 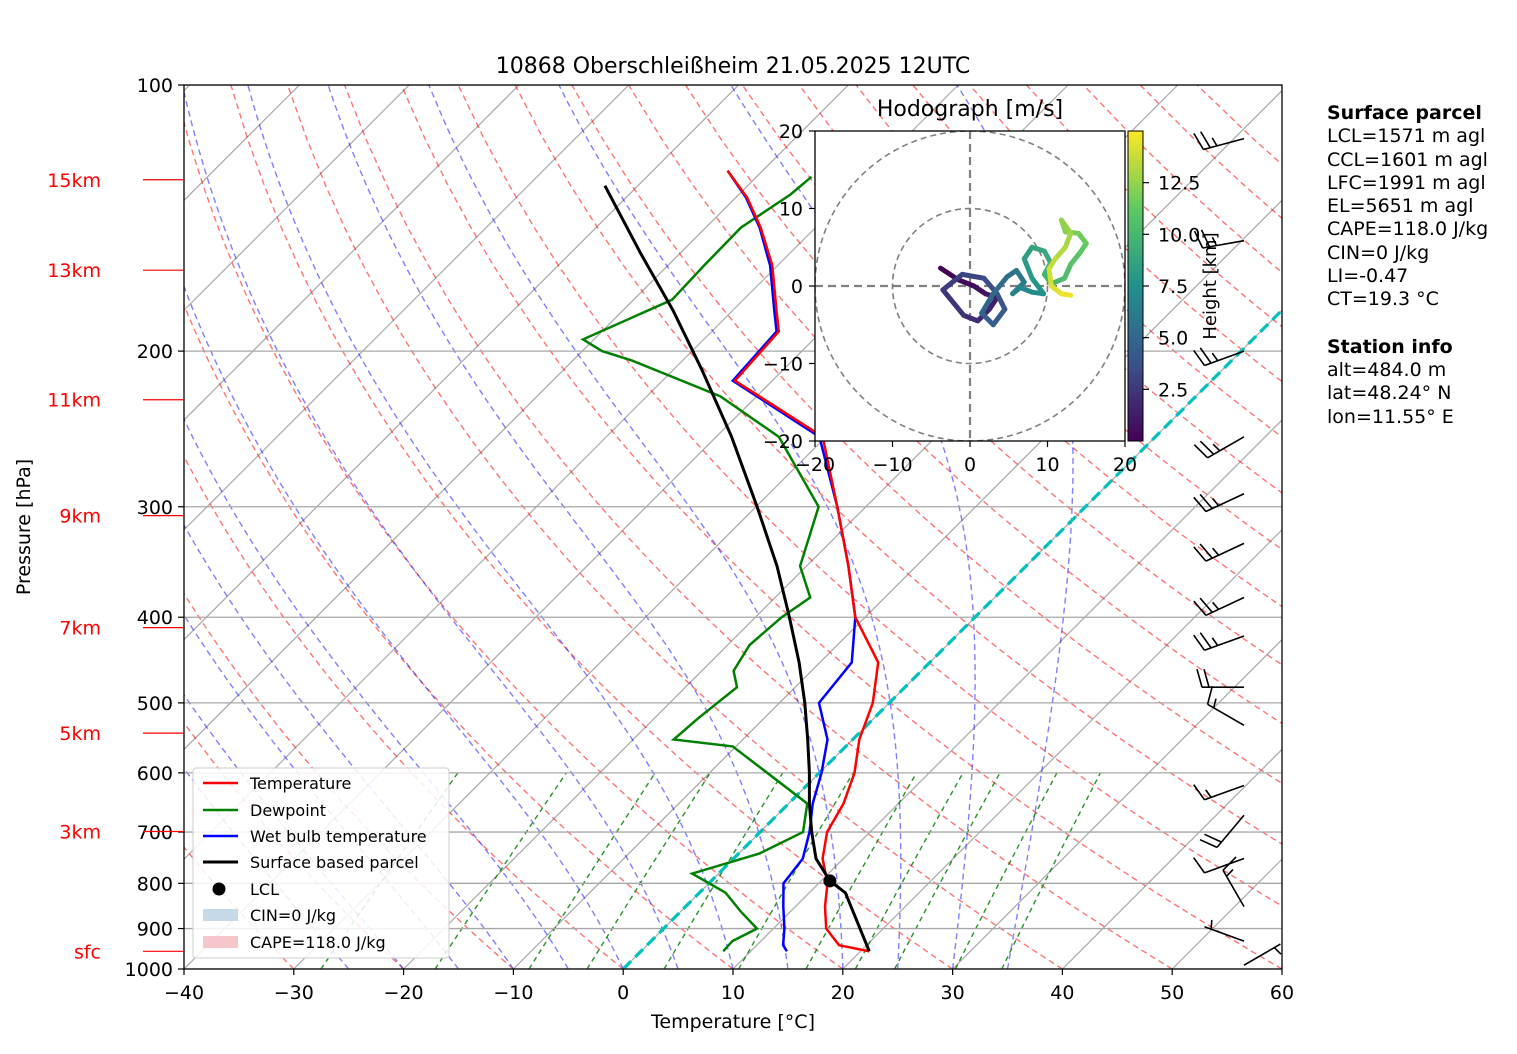 I want to click on station-info-header: Station info, so click(x=1390, y=346).